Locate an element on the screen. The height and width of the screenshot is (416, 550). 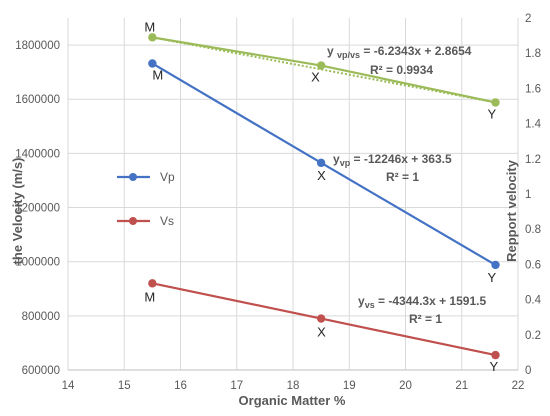
legend: Vp Vs is located at coordinates (146, 199).